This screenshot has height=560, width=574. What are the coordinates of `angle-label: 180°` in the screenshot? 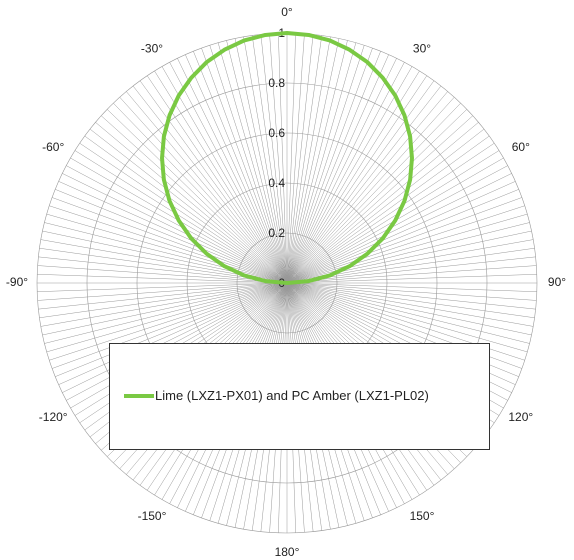 It's located at (287, 552).